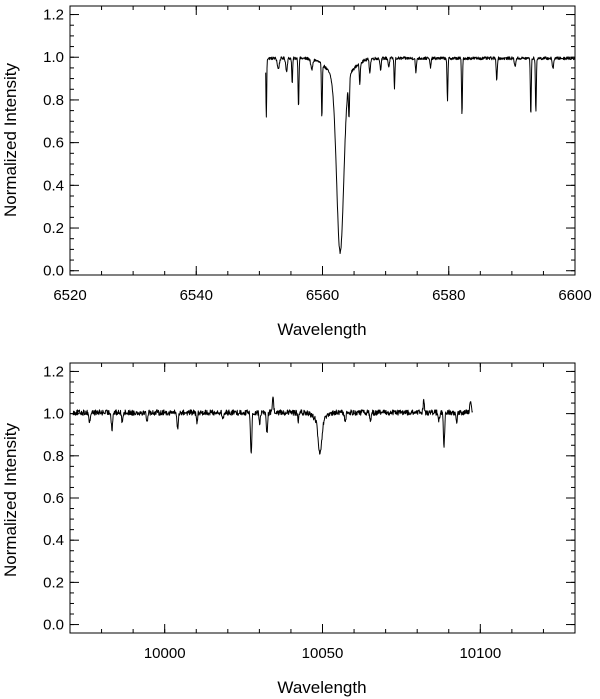 The height and width of the screenshot is (699, 600). I want to click on x-tick-label: 10050, so click(323, 653).